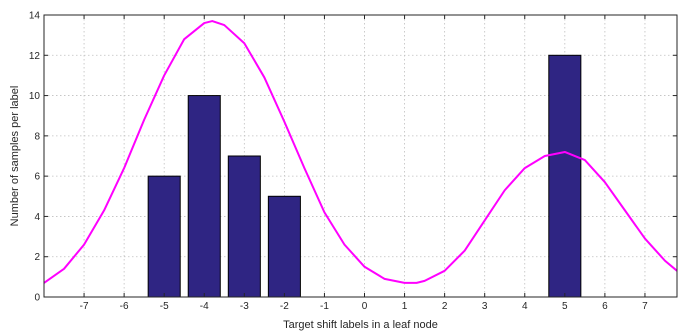 This screenshot has width=678, height=331. Describe the element at coordinates (35, 96) in the screenshot. I see `y-tick-label: 10` at that location.